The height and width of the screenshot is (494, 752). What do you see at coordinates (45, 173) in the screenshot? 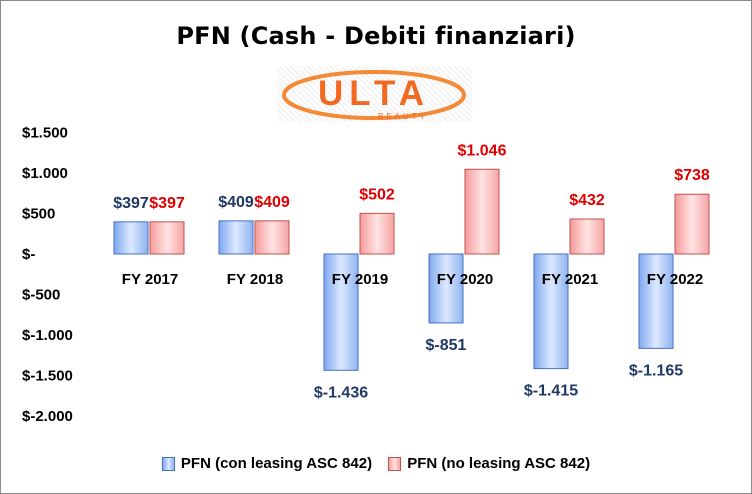
I see `y-tick-label: $1.000` at bounding box center [45, 173].